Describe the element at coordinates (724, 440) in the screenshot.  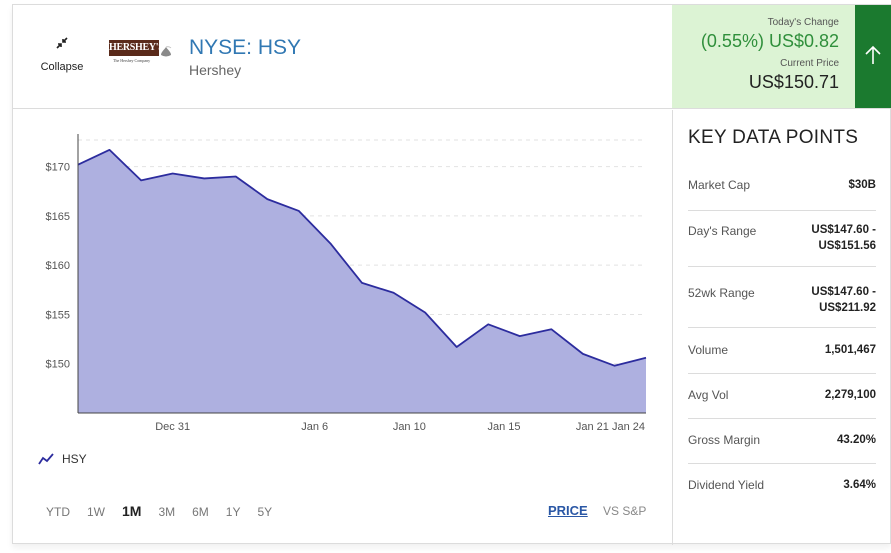
I see `key-data-label: Gross Margin` at that location.